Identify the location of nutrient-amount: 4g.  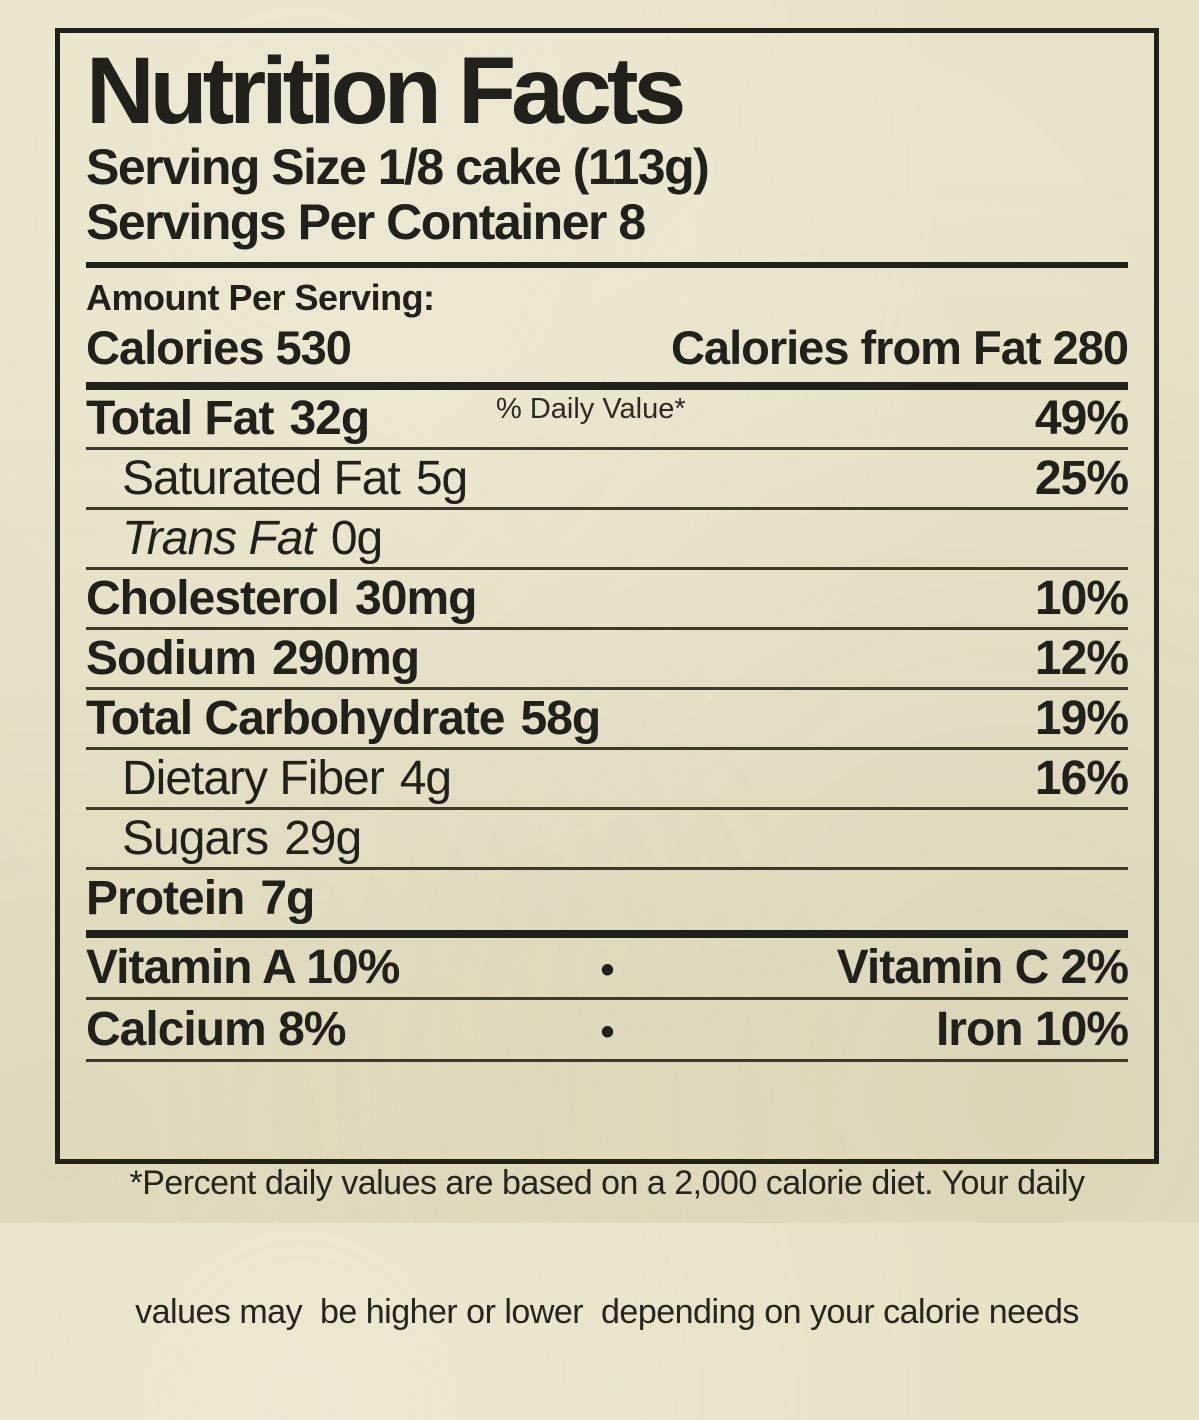
(425, 778).